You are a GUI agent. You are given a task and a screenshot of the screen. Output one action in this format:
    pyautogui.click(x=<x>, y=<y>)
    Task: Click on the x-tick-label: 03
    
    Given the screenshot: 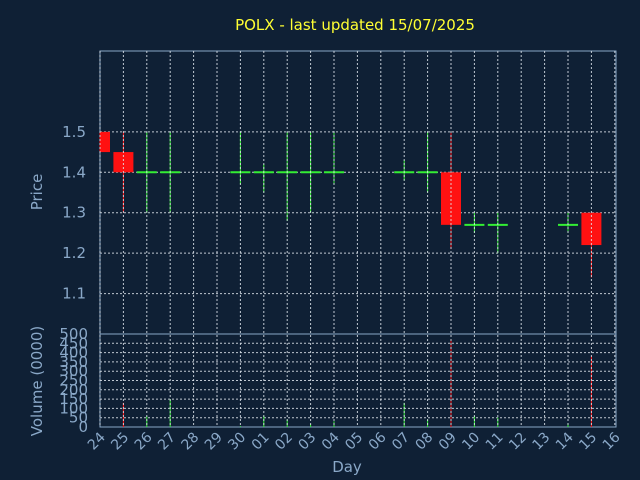 What is the action you would take?
    pyautogui.click(x=308, y=442)
    